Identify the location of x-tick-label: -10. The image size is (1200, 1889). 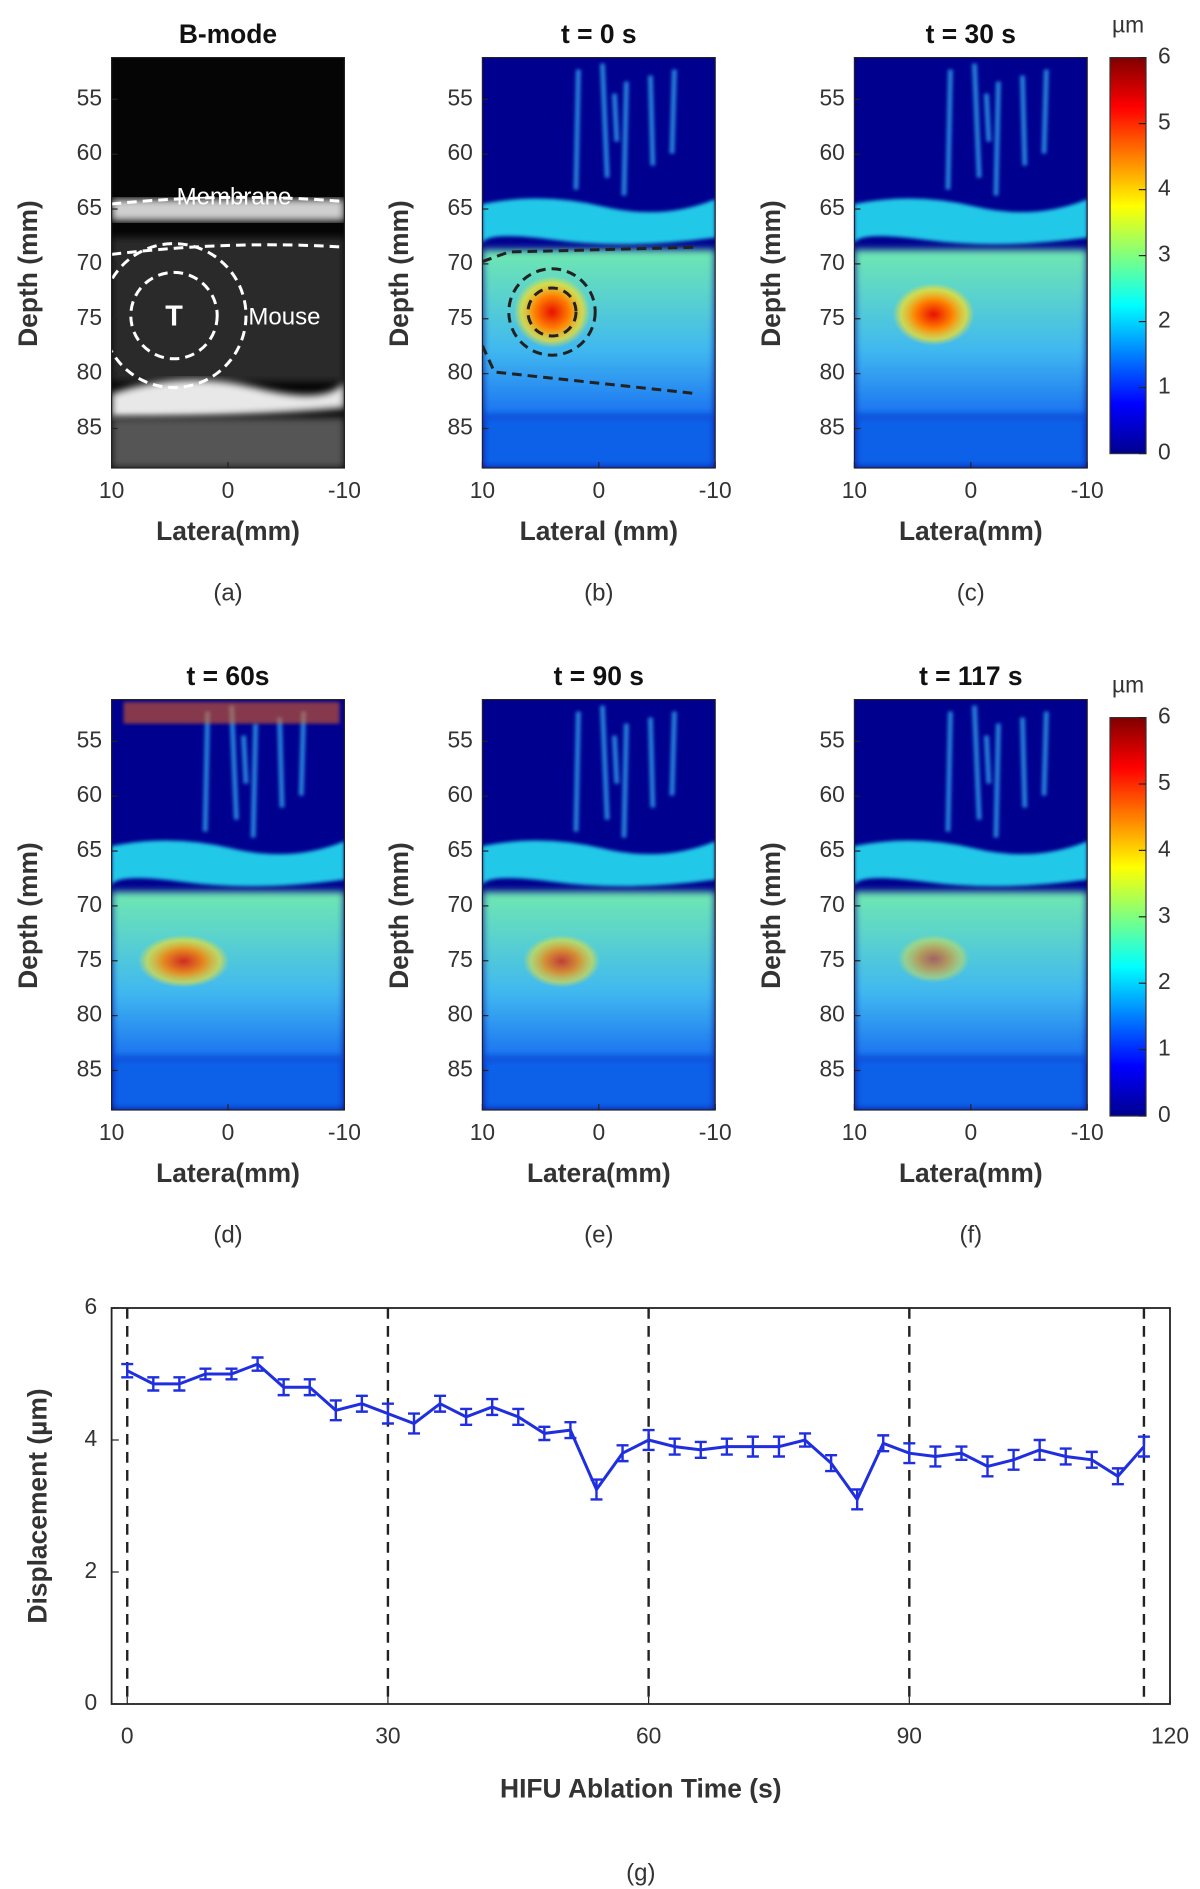
(344, 1132).